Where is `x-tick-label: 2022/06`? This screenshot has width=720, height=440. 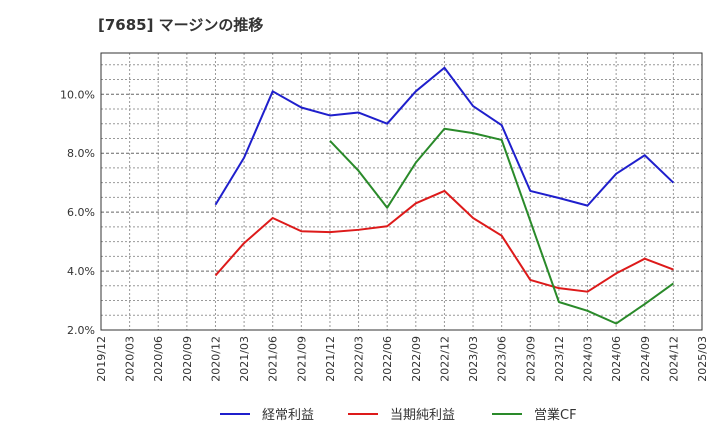 x-tick-label: 2022/06 is located at coordinates (387, 359).